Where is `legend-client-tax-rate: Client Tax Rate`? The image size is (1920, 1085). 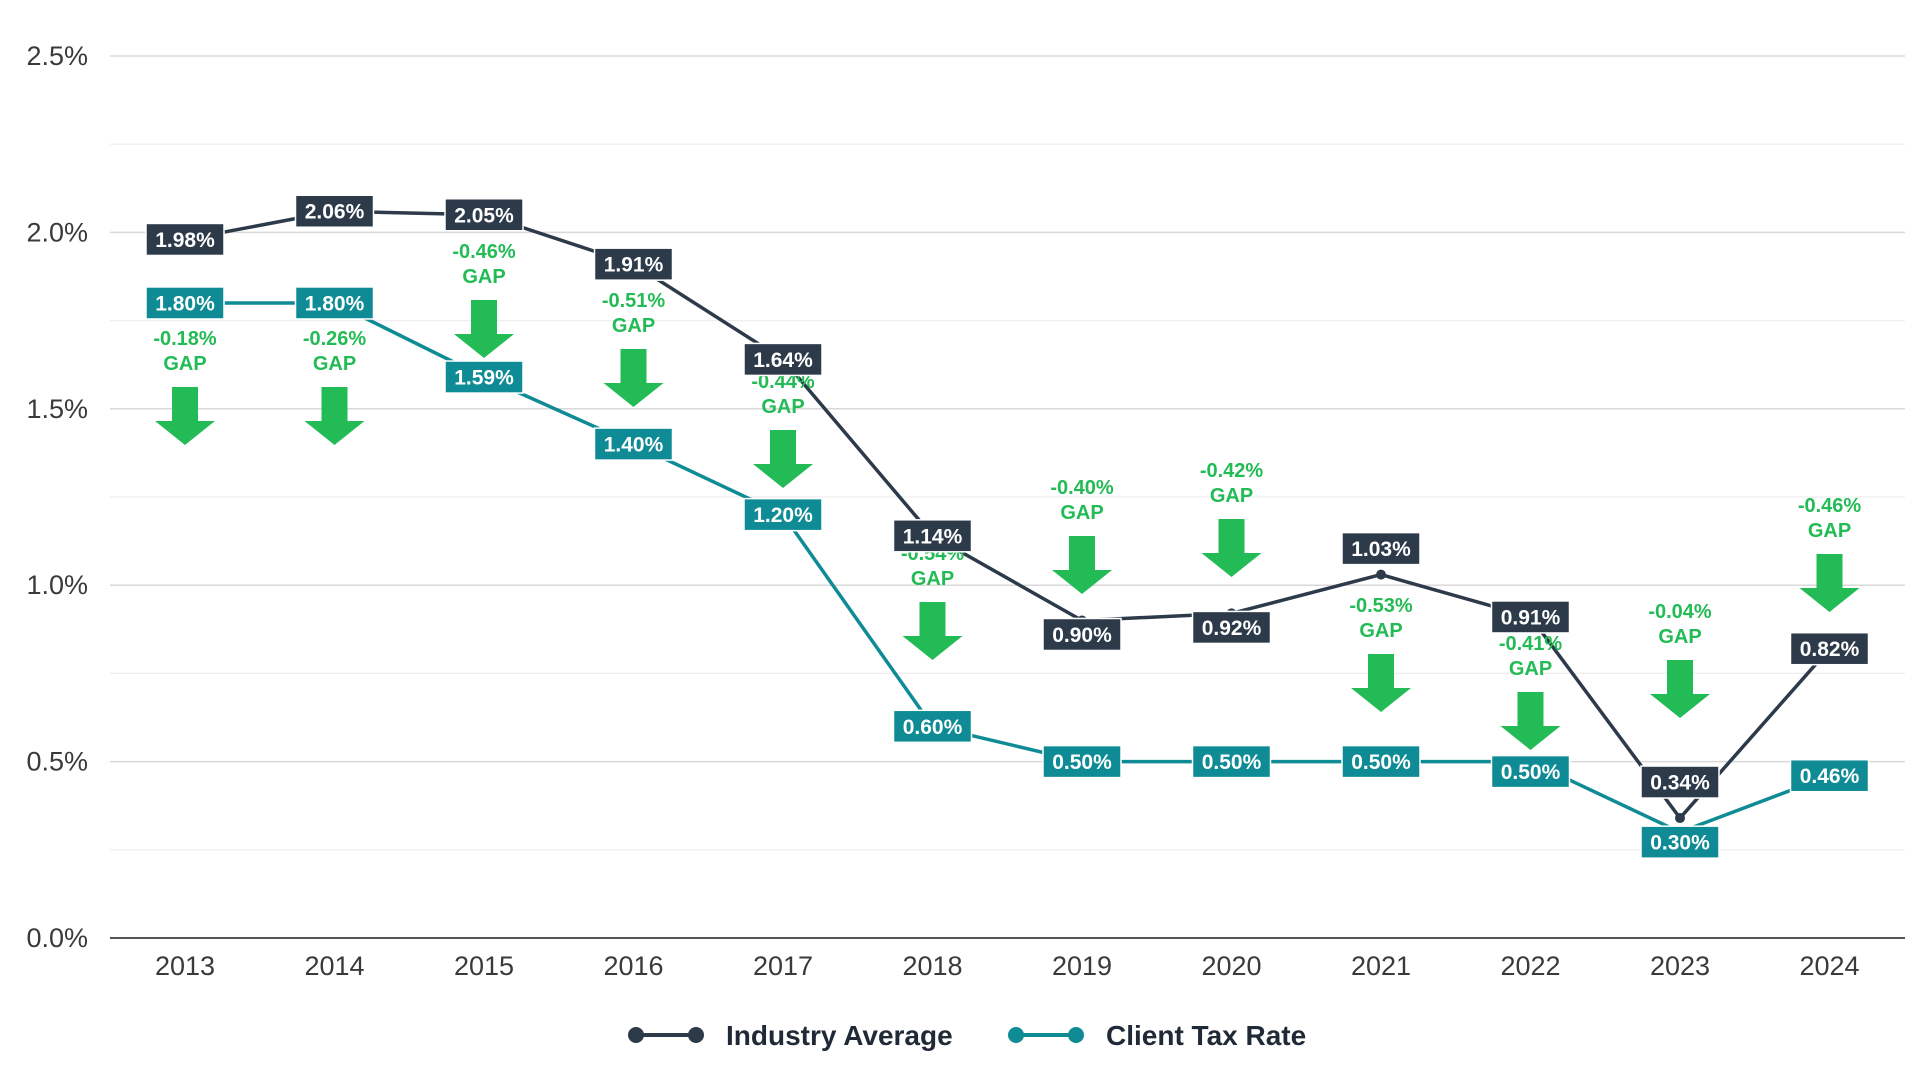 legend-client-tax-rate: Client Tax Rate is located at coordinates (1157, 1035).